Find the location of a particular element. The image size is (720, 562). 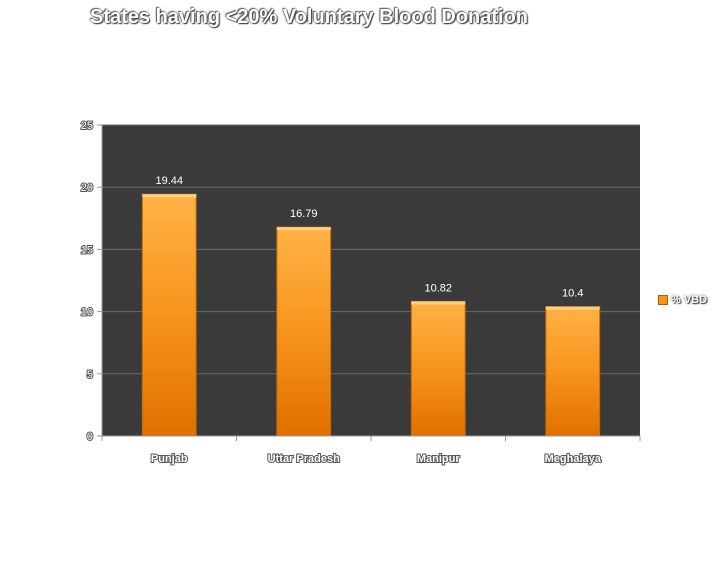

category-label: Meghalaya is located at coordinates (573, 459).